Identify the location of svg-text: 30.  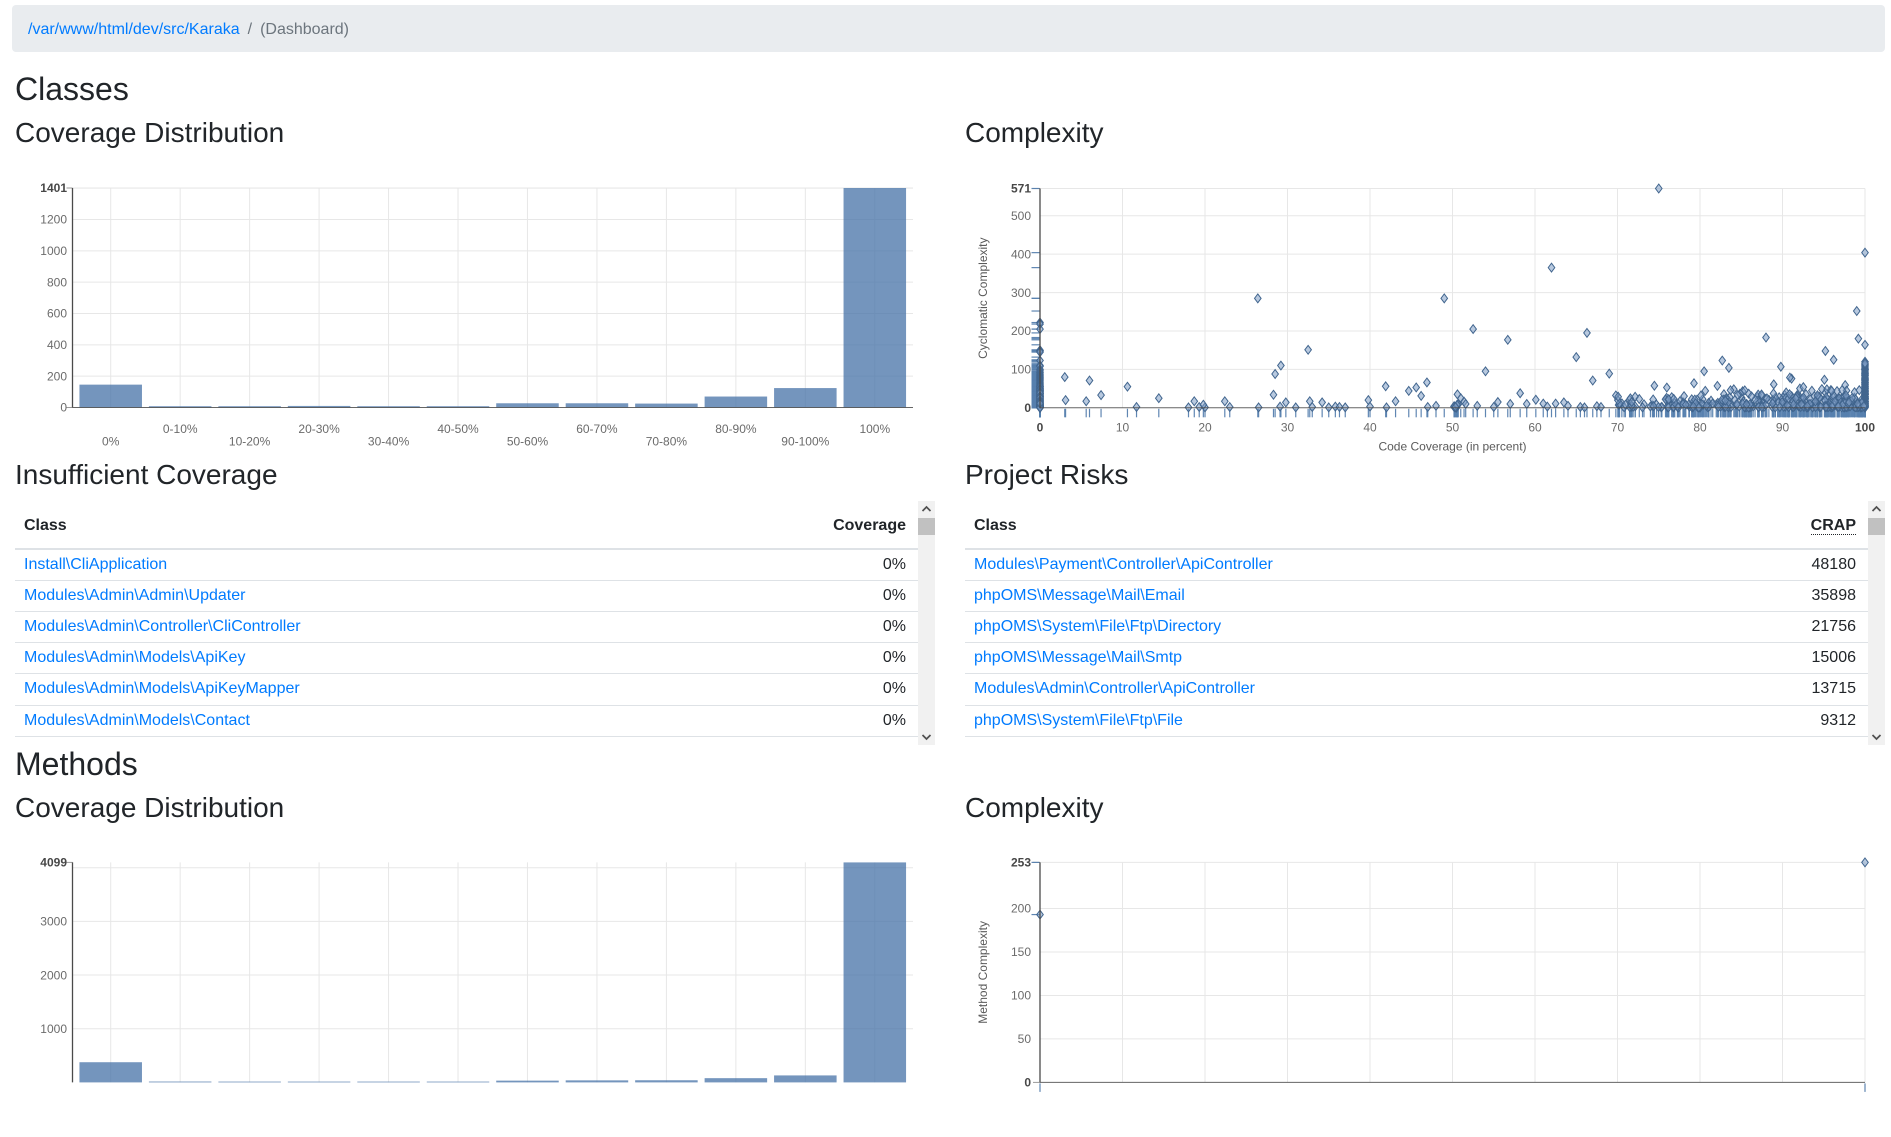
(1288, 428).